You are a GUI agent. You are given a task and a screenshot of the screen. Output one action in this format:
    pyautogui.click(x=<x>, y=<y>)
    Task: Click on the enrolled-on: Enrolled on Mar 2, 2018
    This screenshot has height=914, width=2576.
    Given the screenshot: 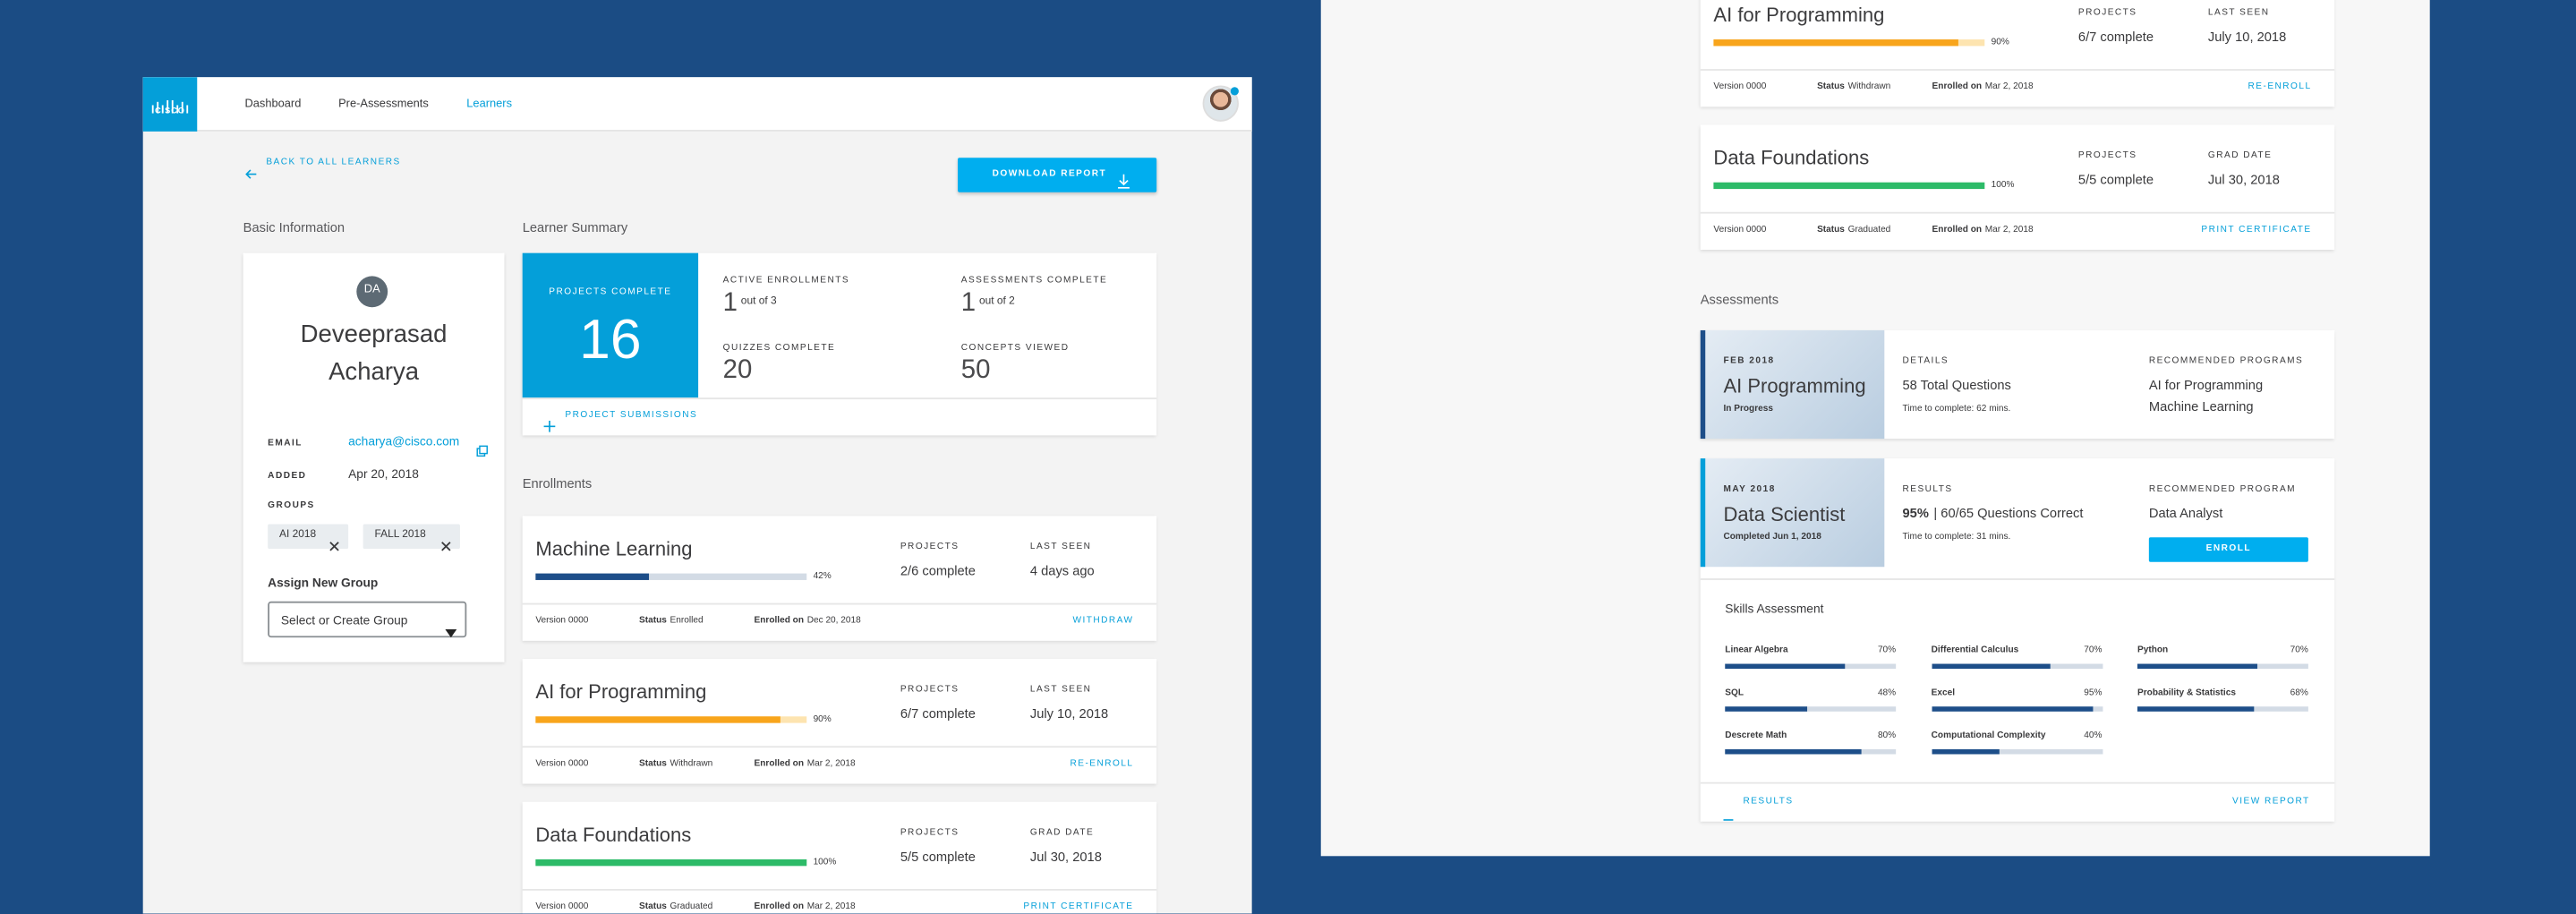 What is the action you would take?
    pyautogui.click(x=805, y=906)
    